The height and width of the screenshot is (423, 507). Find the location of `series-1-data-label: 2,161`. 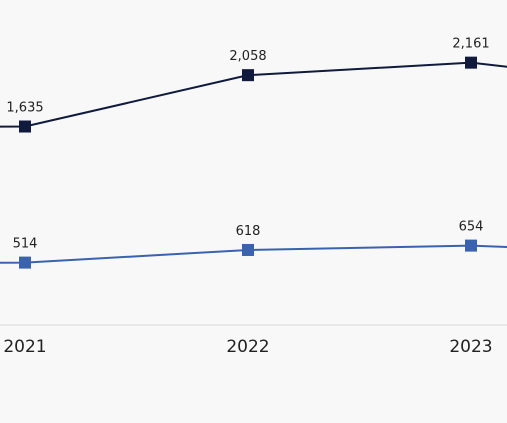

series-1-data-label: 2,161 is located at coordinates (470, 44).